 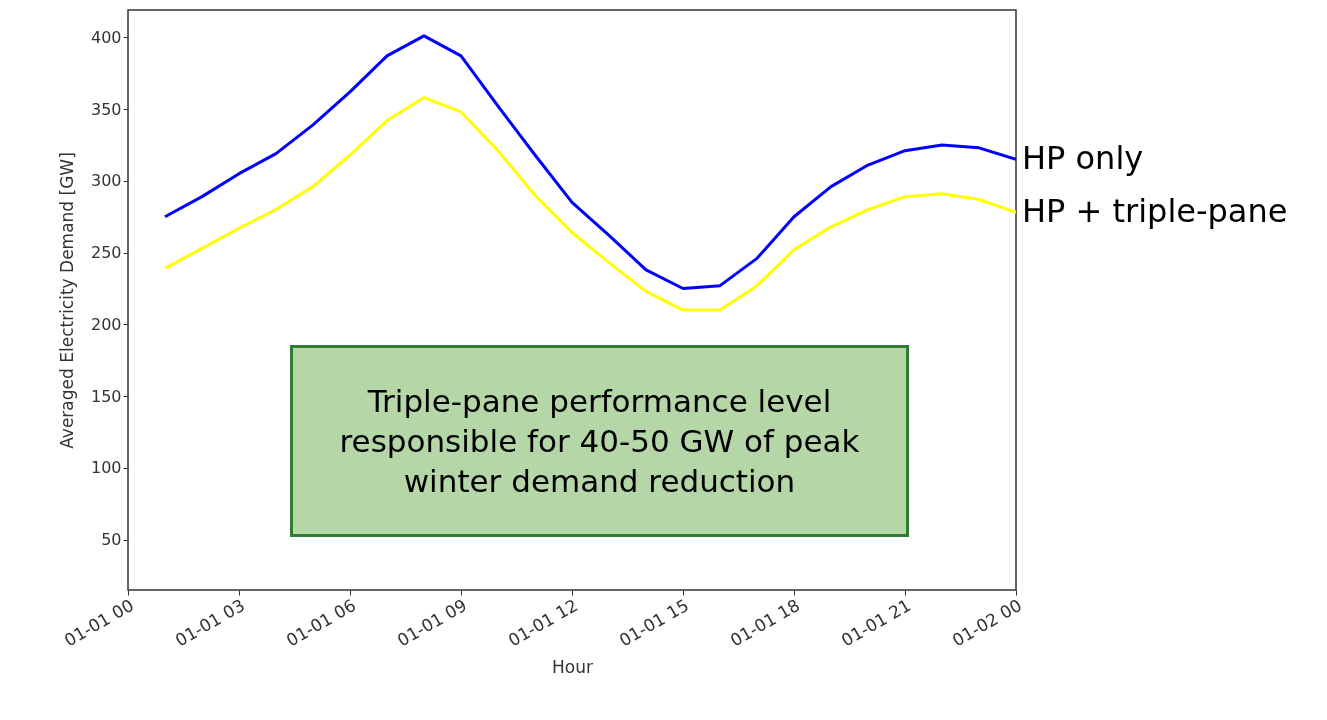 What do you see at coordinates (1083, 158) in the screenshot?
I see `series-label: HP only` at bounding box center [1083, 158].